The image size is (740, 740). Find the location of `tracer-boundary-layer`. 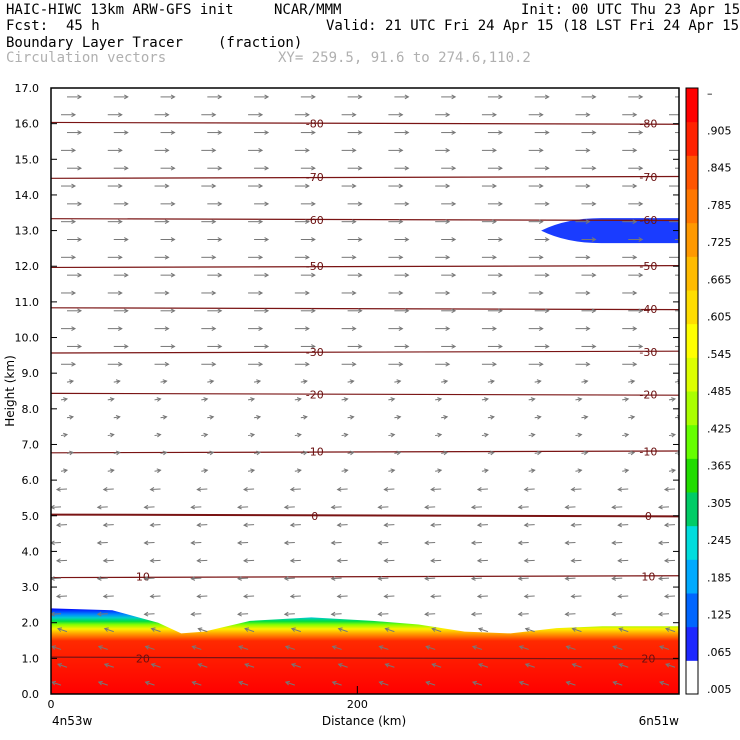

tracer-boundary-layer is located at coordinates (365, 651).